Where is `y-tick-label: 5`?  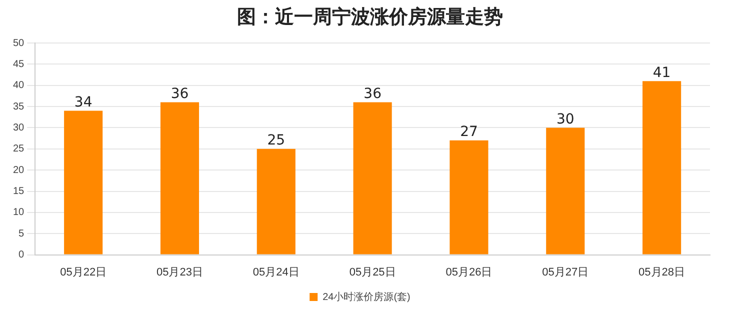
y-tick-label: 5 is located at coordinates (21, 234).